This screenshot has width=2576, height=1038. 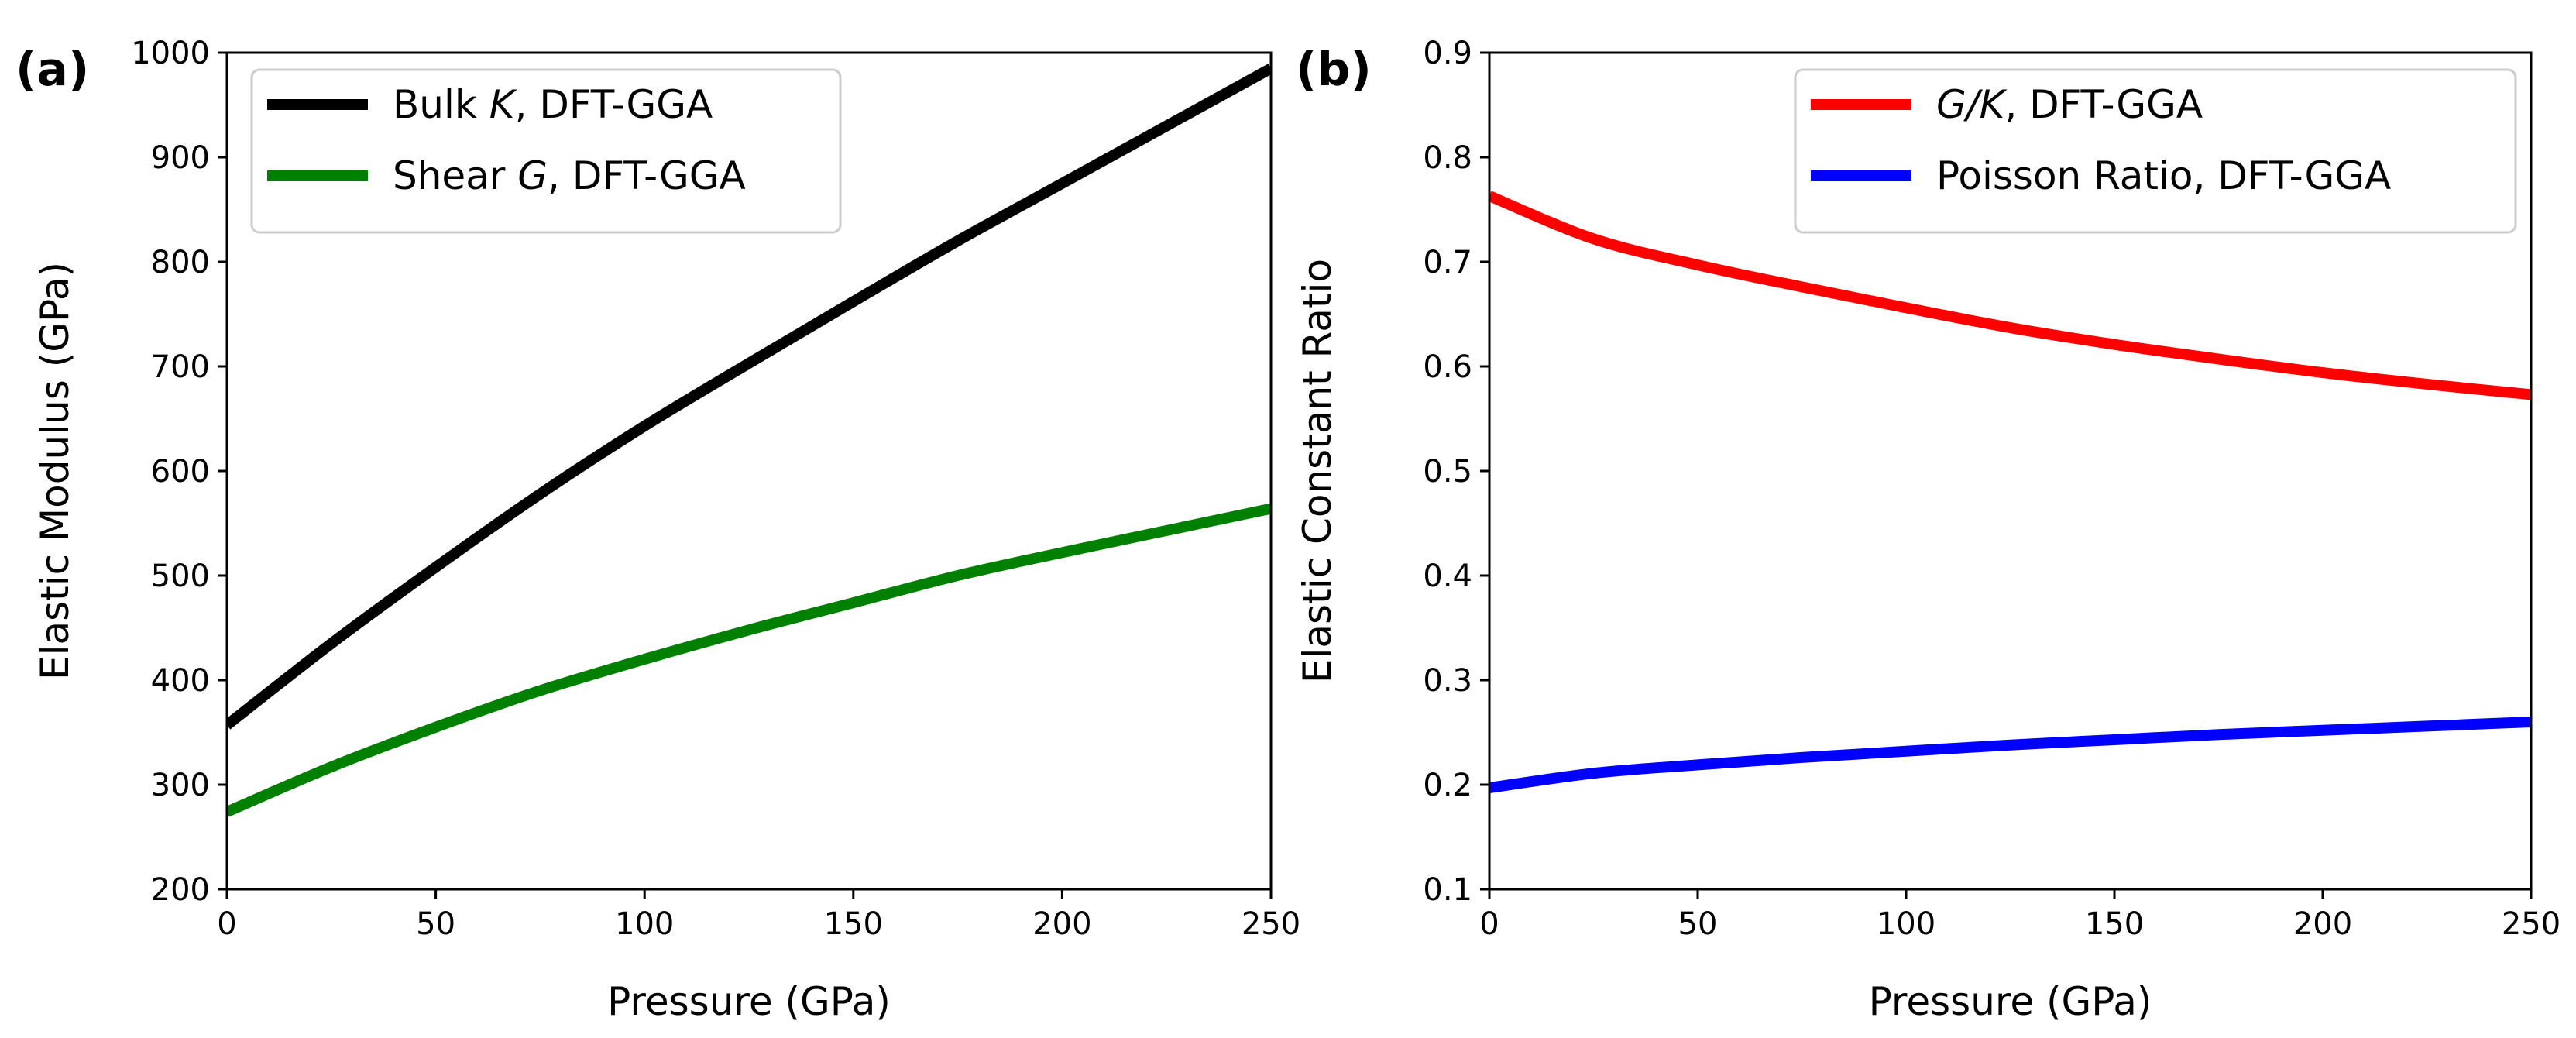 What do you see at coordinates (2163, 175) in the screenshot?
I see `legend-entry: Poisson Ratio, DFT-GGA` at bounding box center [2163, 175].